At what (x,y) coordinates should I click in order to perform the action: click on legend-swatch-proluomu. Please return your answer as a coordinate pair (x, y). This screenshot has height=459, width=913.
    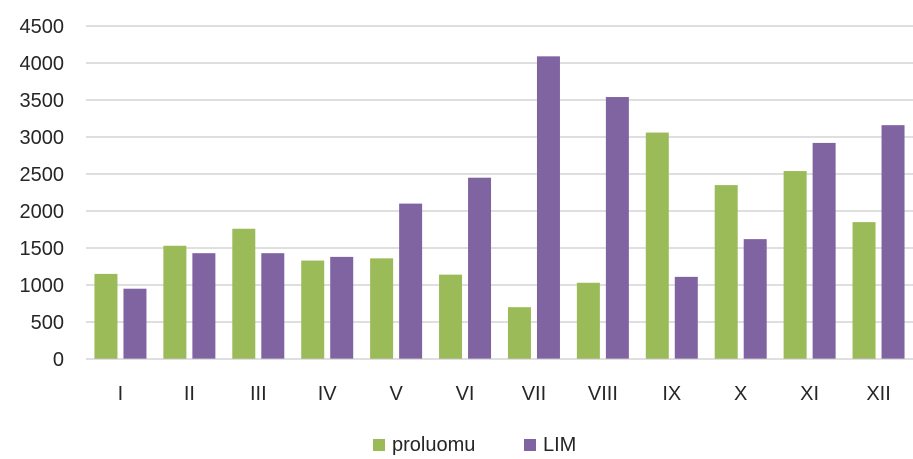
    Looking at the image, I should click on (379, 445).